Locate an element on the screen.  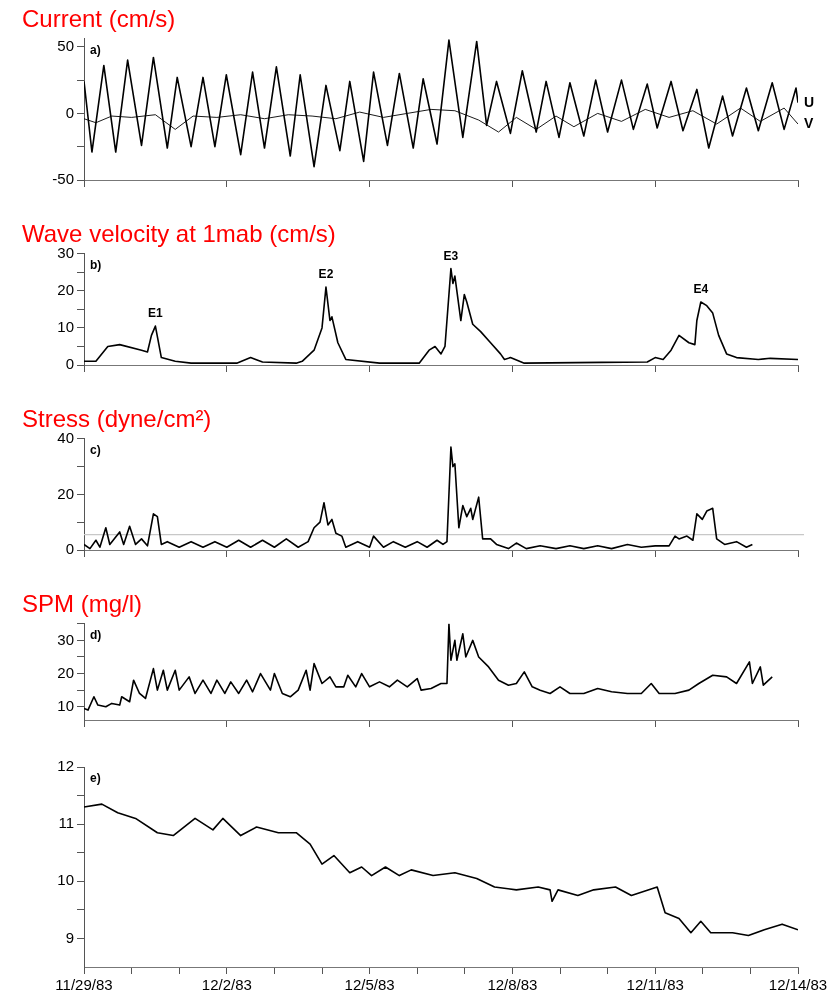
y-tick-label: 11 is located at coordinates (66, 823).